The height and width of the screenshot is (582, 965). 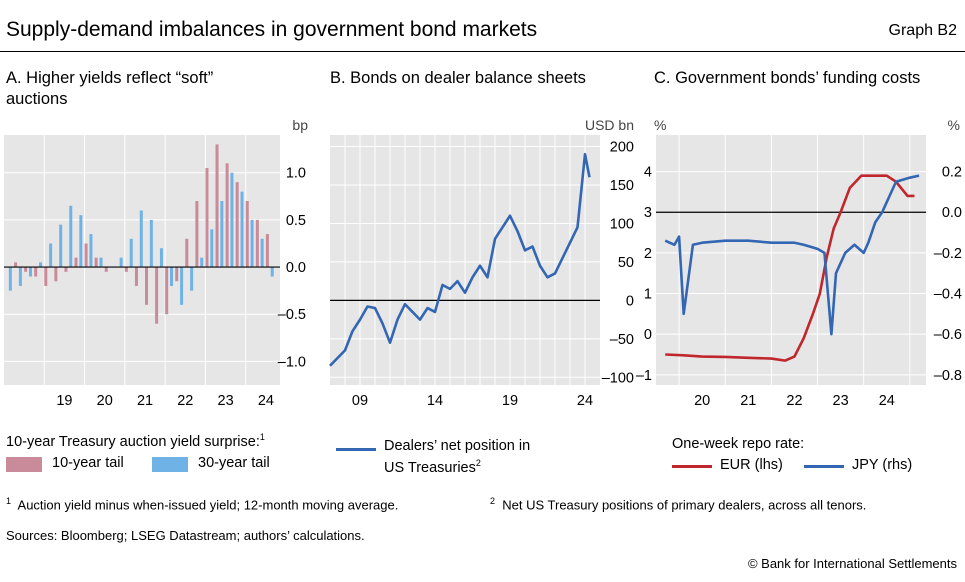 I want to click on y-tick-label-right: 0.0, so click(x=952, y=213).